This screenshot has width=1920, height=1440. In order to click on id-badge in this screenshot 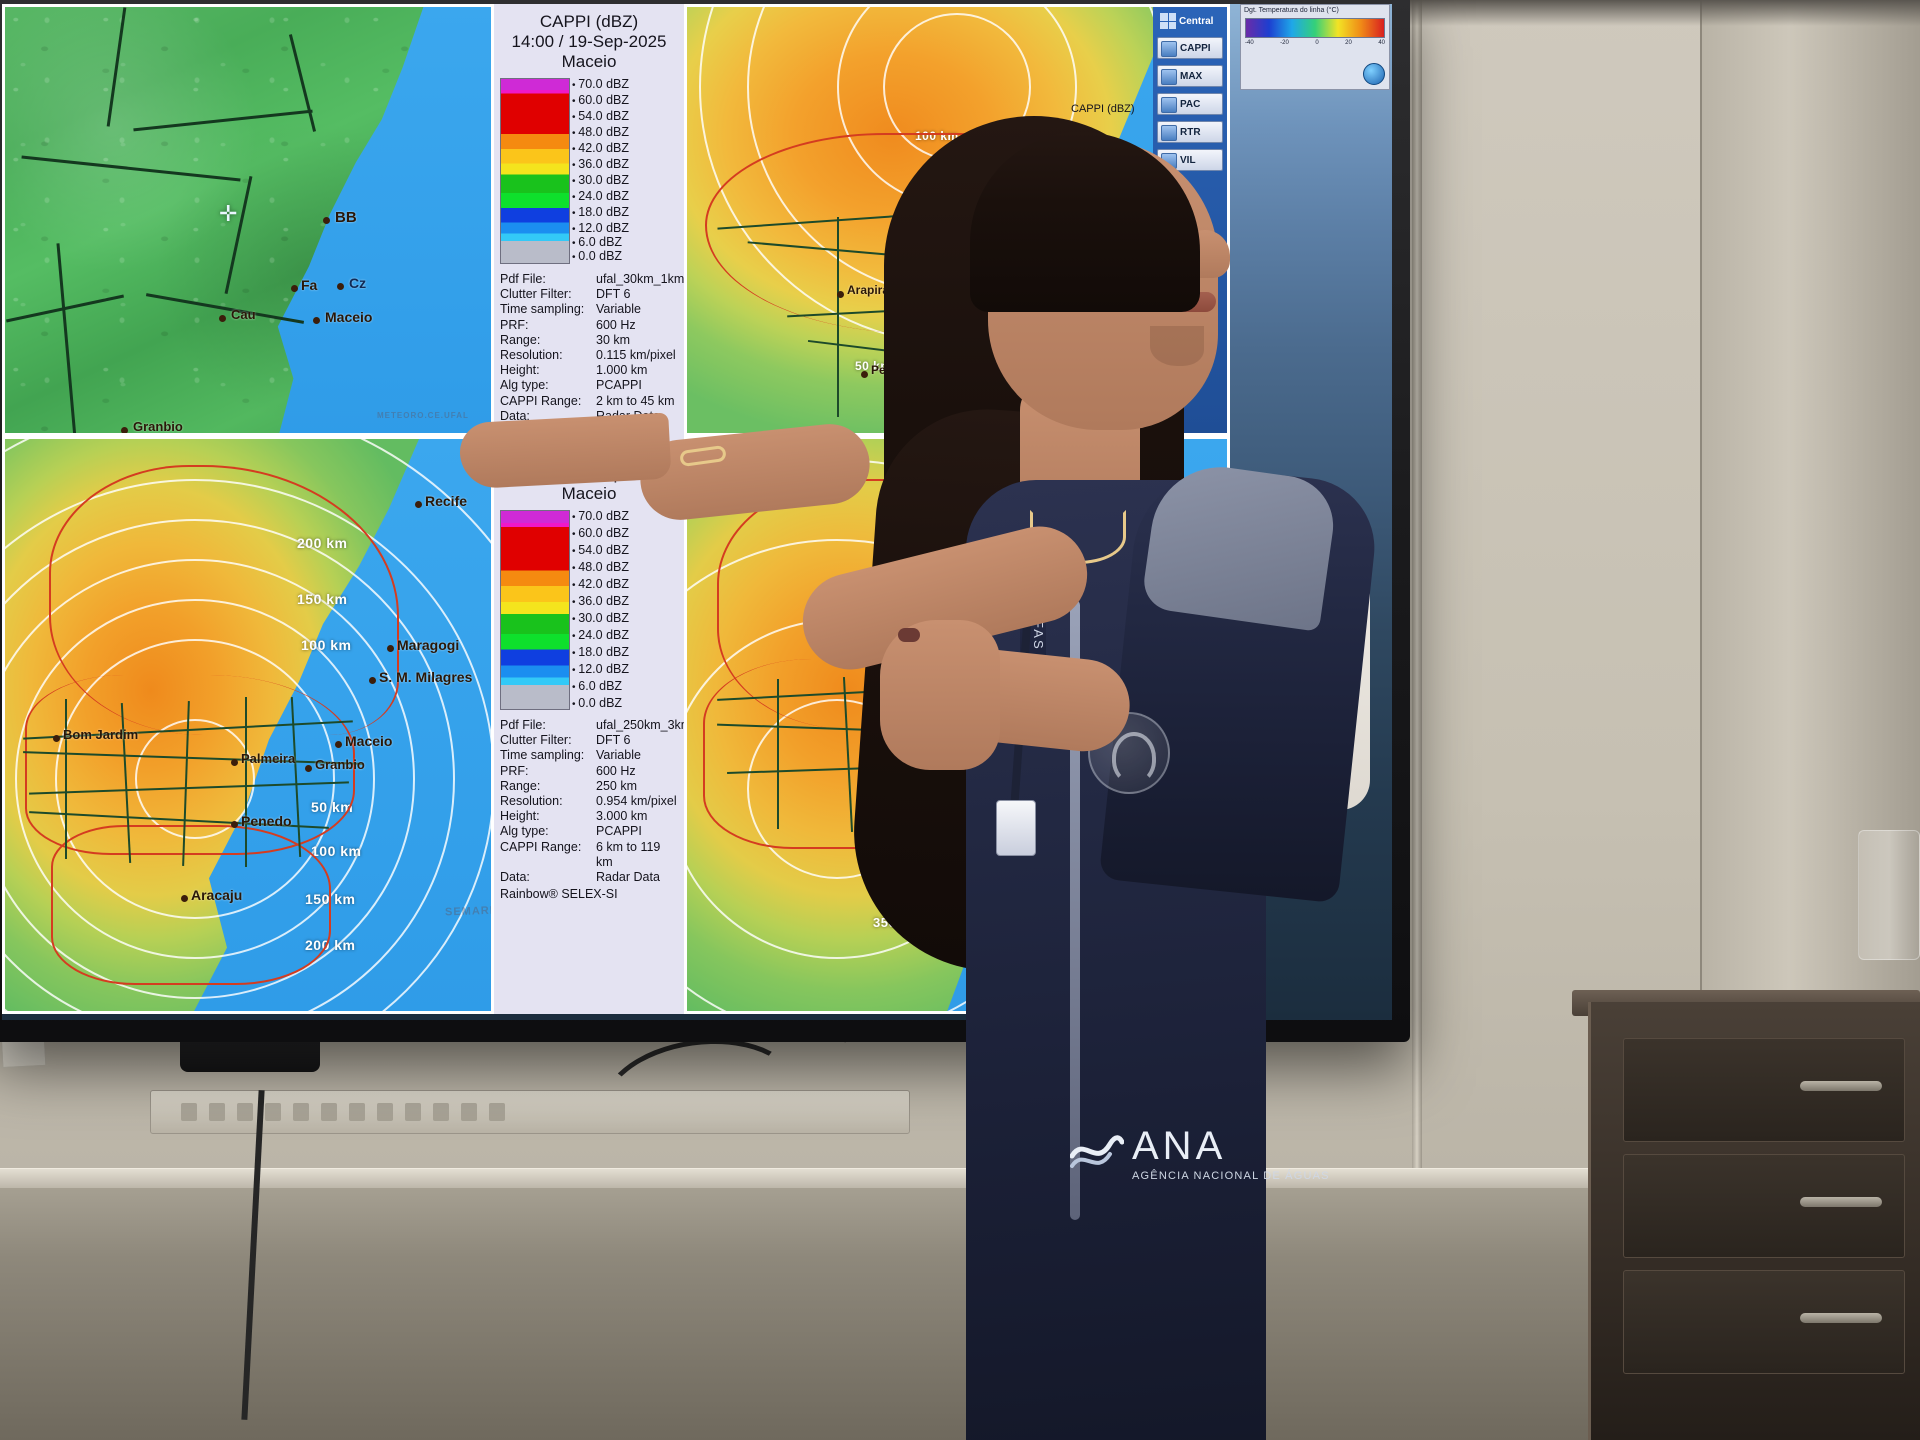, I will do `click(1016, 828)`.